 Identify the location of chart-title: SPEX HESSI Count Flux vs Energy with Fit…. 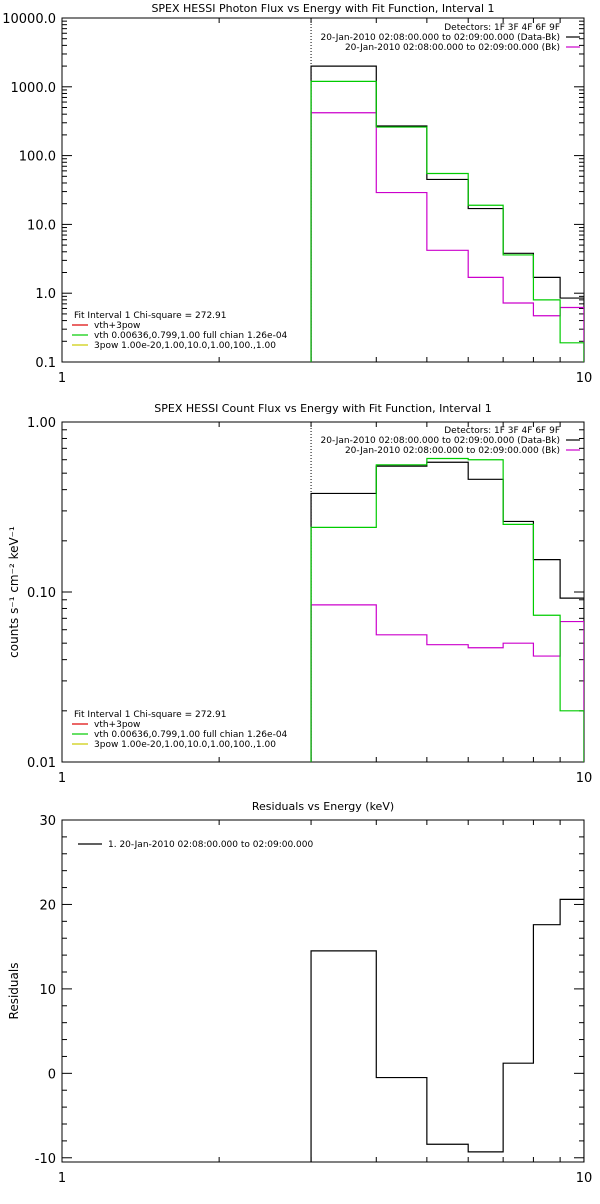
(322, 408).